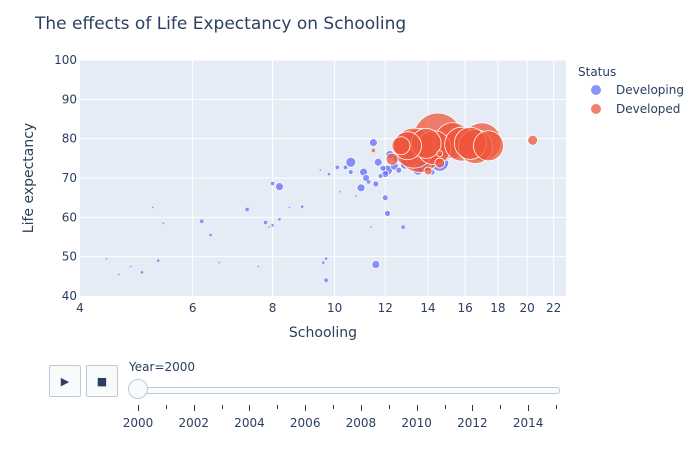 This screenshot has height=450, width=700. What do you see at coordinates (472, 423) in the screenshot?
I see `slider-tick-label: 2012` at bounding box center [472, 423].